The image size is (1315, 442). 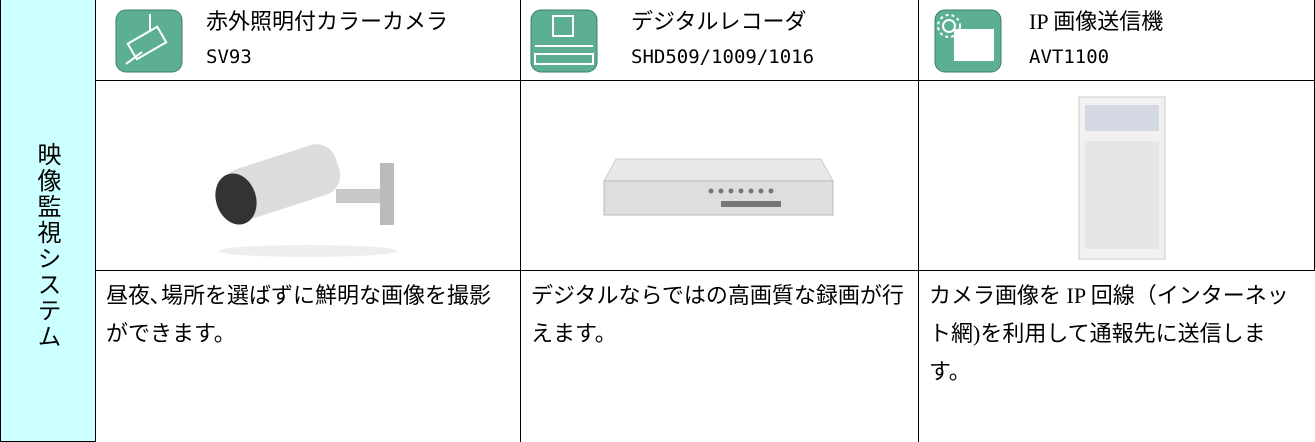 What do you see at coordinates (1117, 40) in the screenshot?
I see `header-cell: IP 画像送信機 AVT1100` at bounding box center [1117, 40].